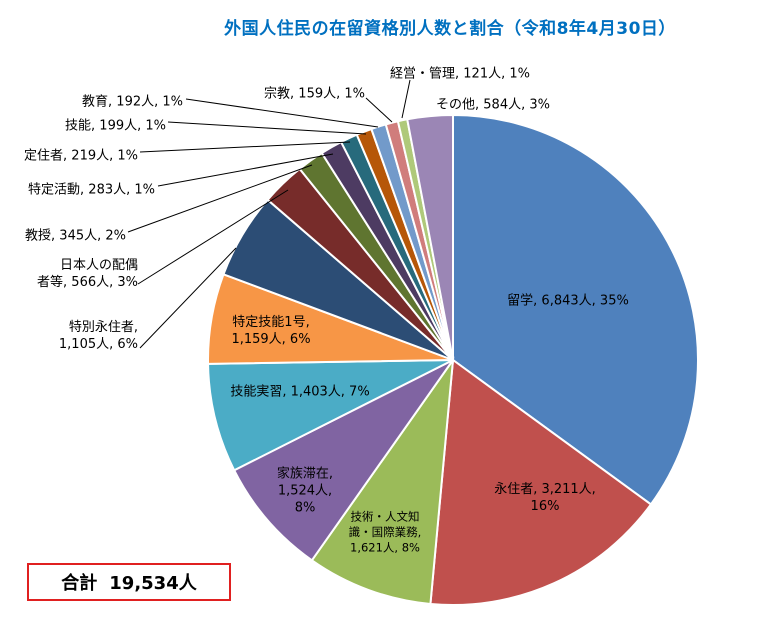 Image resolution: width=770 pixels, height=632 pixels. I want to click on slice-label-2: 永住者, 3,211人, 16%, so click(545, 498).